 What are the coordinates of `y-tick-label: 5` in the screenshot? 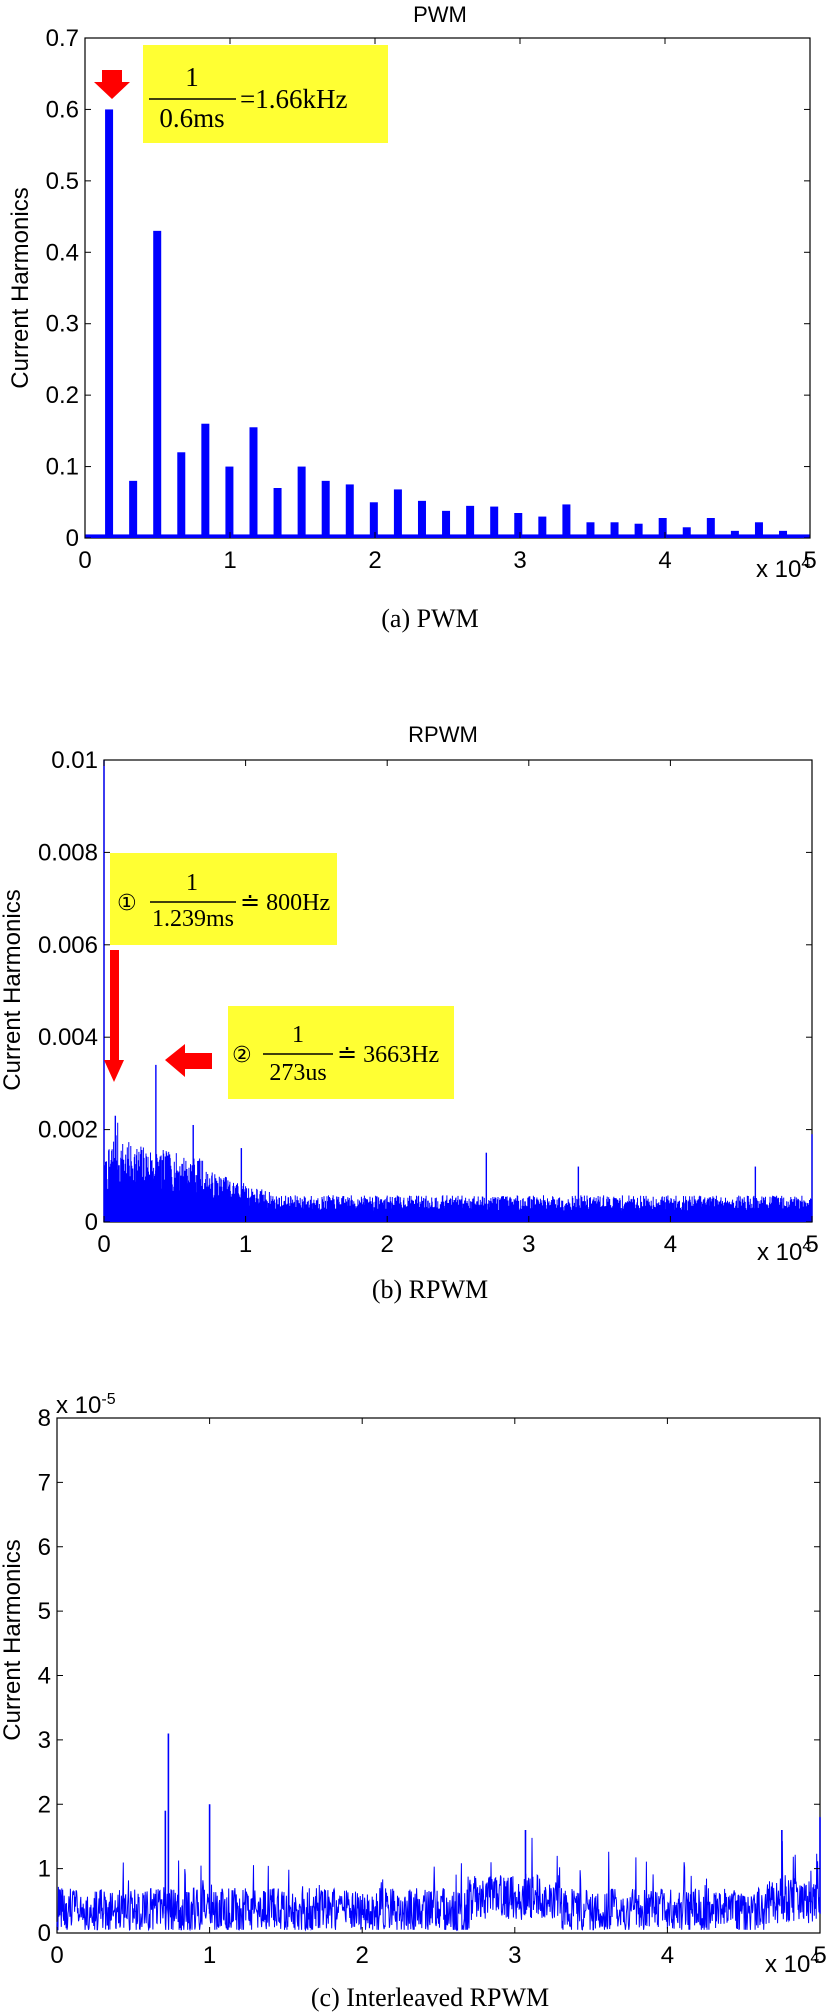 It's located at (44, 1611).